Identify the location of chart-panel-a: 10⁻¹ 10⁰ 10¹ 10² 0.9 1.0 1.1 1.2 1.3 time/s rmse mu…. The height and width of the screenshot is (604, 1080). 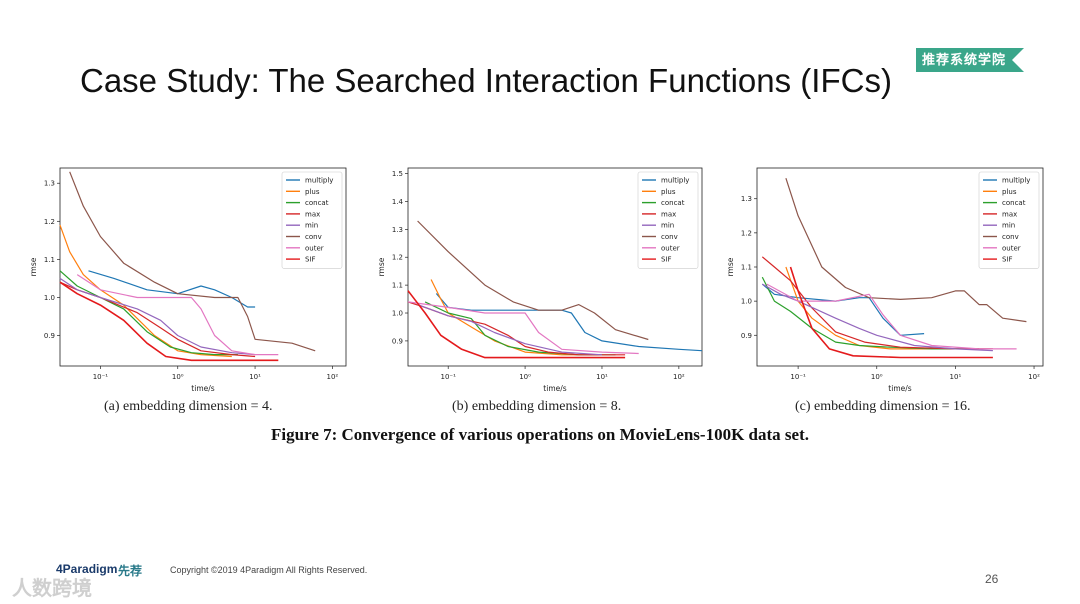
(188, 280).